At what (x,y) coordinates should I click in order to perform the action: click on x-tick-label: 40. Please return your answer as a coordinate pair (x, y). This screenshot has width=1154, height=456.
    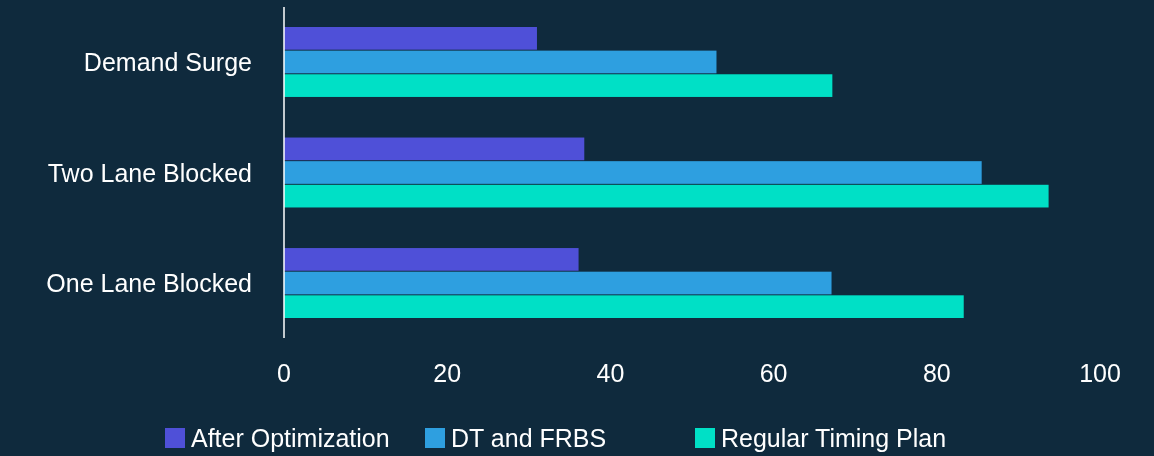
    Looking at the image, I should click on (610, 373).